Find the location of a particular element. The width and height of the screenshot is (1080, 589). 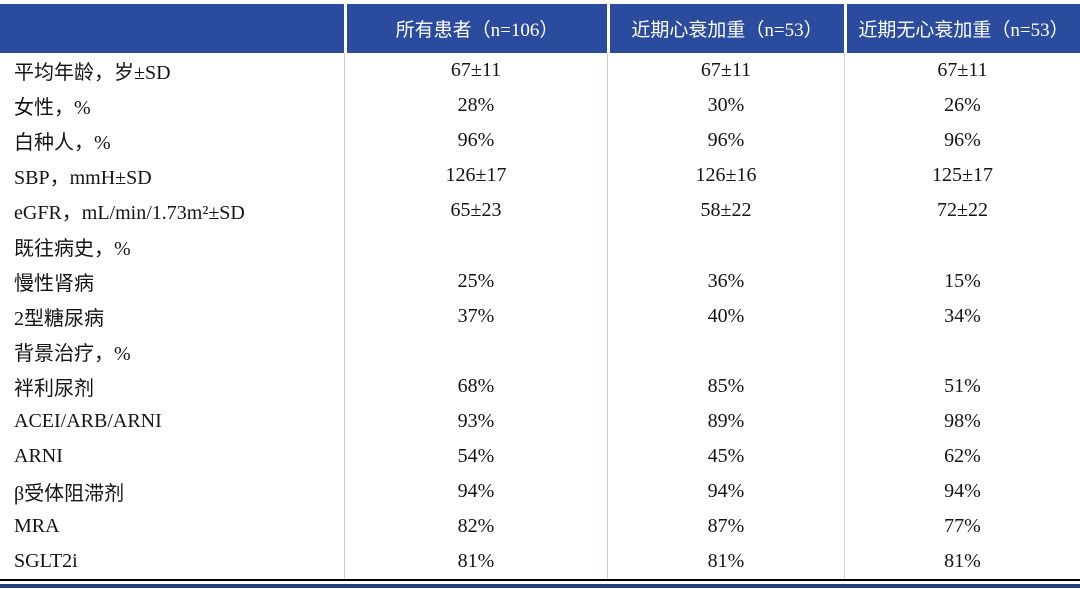

row-label: ACEI/ARB/ARNI is located at coordinates (88, 420).